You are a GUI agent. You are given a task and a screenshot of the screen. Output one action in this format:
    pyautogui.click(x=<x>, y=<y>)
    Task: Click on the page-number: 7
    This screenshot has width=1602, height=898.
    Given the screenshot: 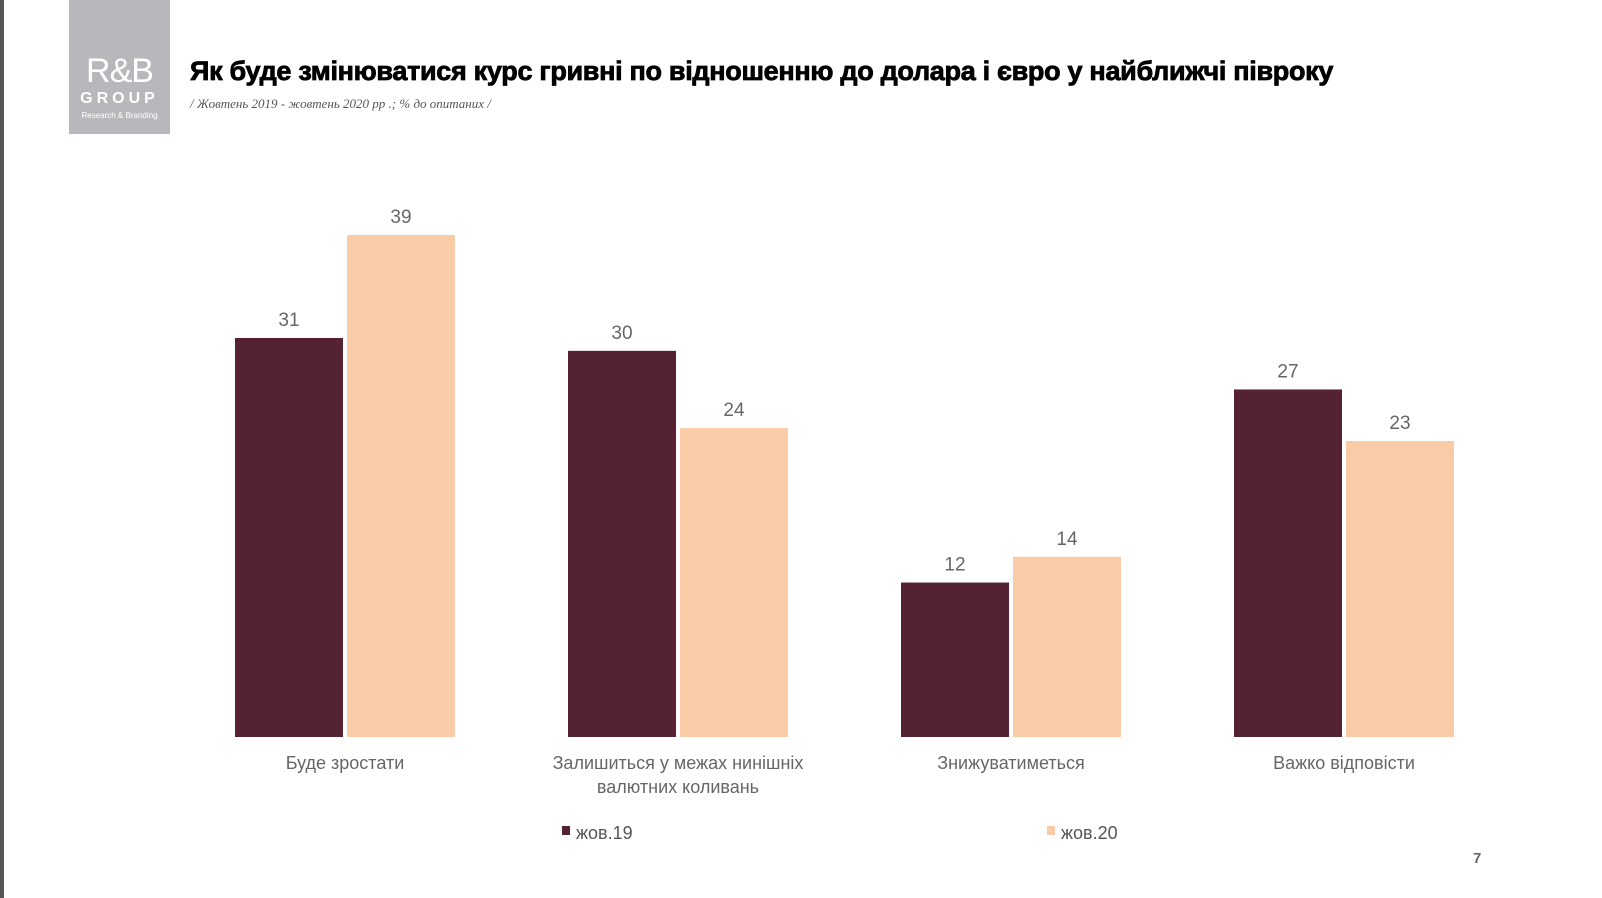 What is the action you would take?
    pyautogui.click(x=1477, y=858)
    